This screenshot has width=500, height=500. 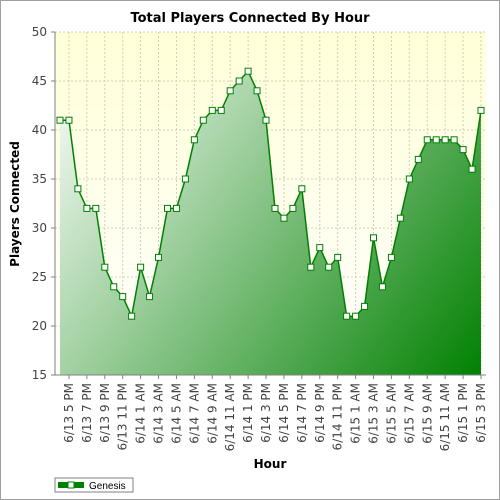 What do you see at coordinates (141, 413) in the screenshot?
I see `x-tick-label: 6/14 1 AM` at bounding box center [141, 413].